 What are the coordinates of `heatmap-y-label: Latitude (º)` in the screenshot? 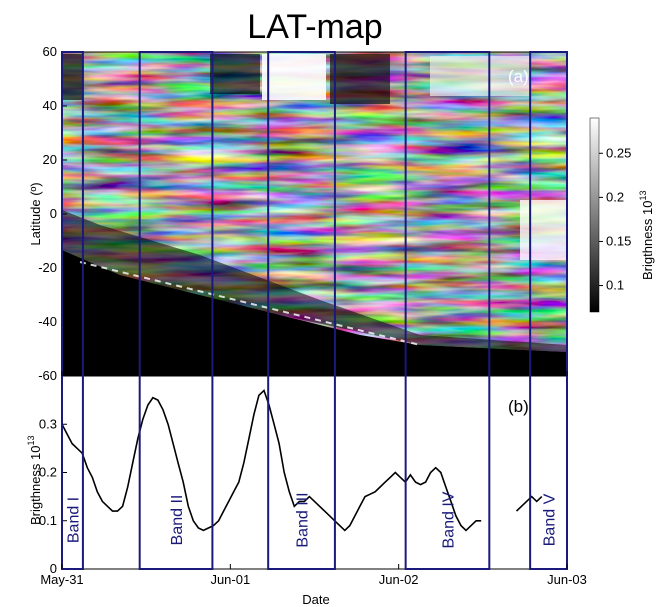 It's located at (35, 213).